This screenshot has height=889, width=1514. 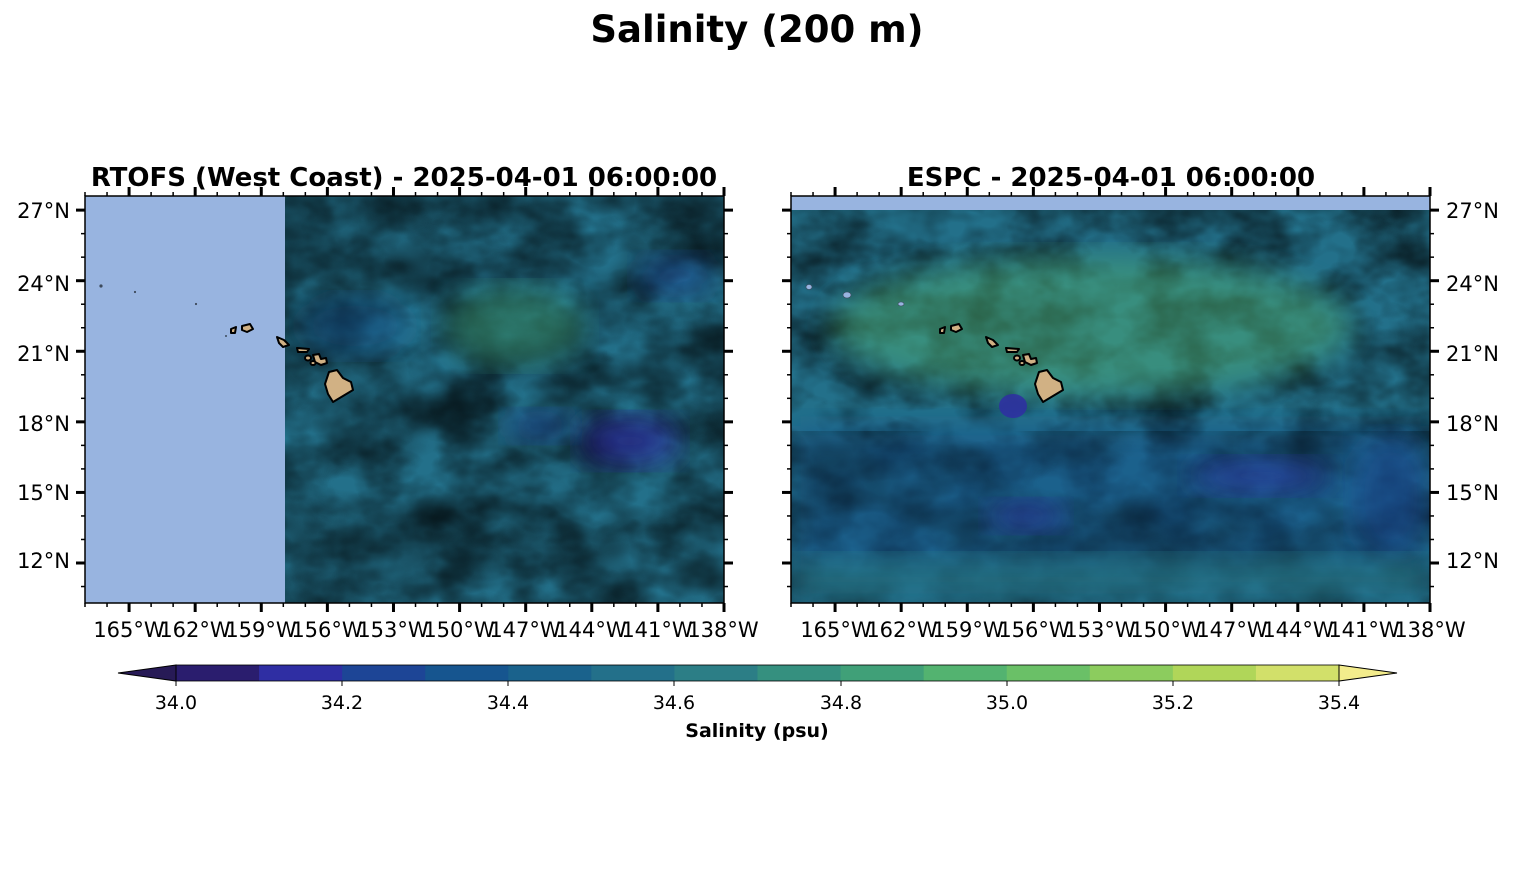 I want to click on rtofs-lon-label: 144°W, so click(x=591, y=630).